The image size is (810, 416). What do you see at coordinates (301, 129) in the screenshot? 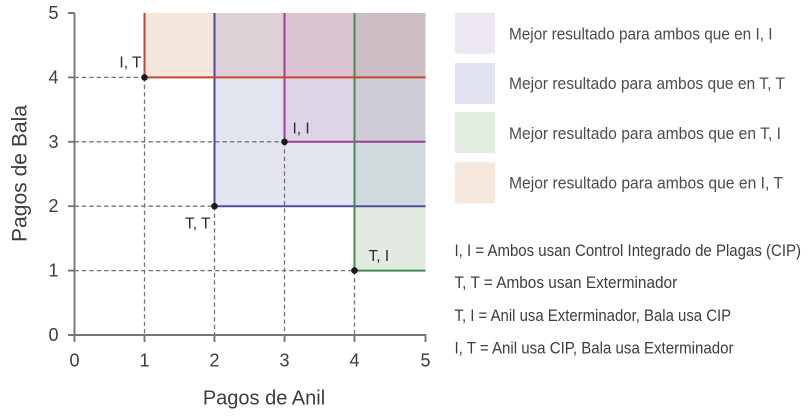
I see `svg-text: I, I` at bounding box center [301, 129].